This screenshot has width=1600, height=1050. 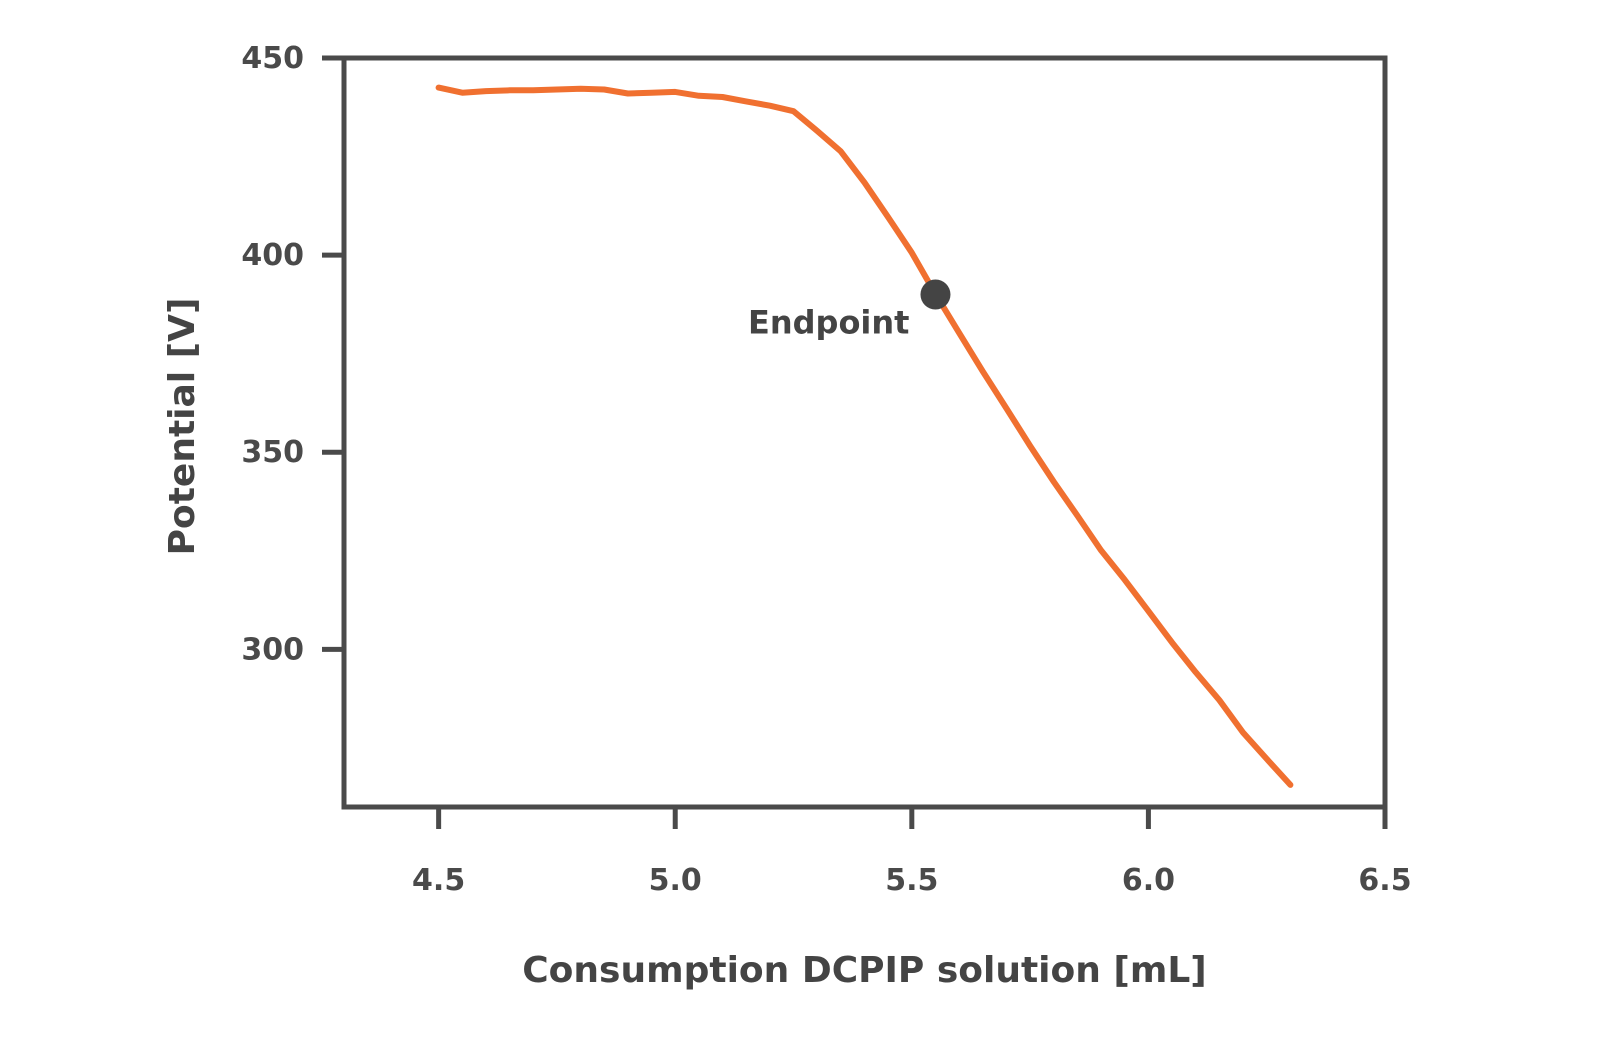 I want to click on x-tick-label: 6.5, so click(x=1384, y=880).